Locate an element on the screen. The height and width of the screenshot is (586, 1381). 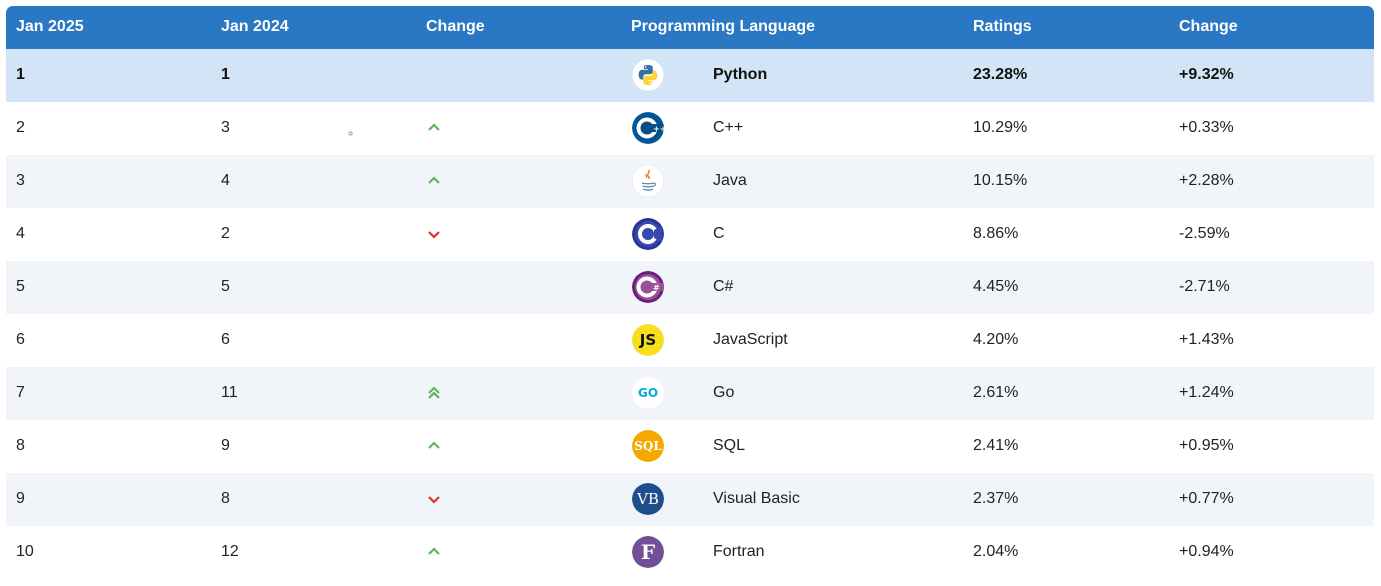
rank-current: 8 is located at coordinates (20, 445).